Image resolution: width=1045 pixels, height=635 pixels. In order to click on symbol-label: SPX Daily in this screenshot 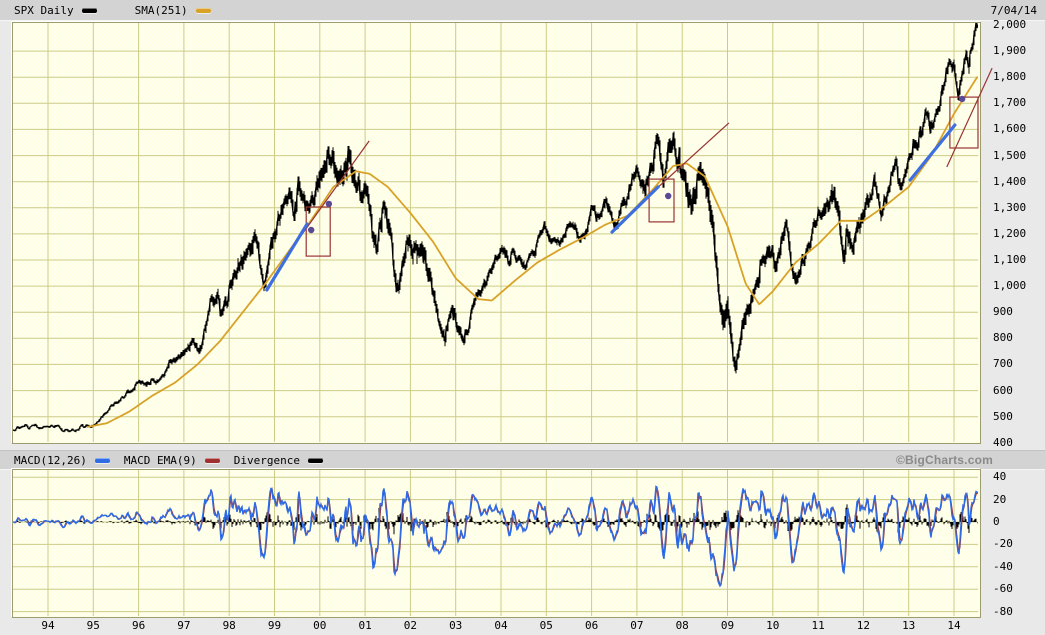, I will do `click(44, 10)`.